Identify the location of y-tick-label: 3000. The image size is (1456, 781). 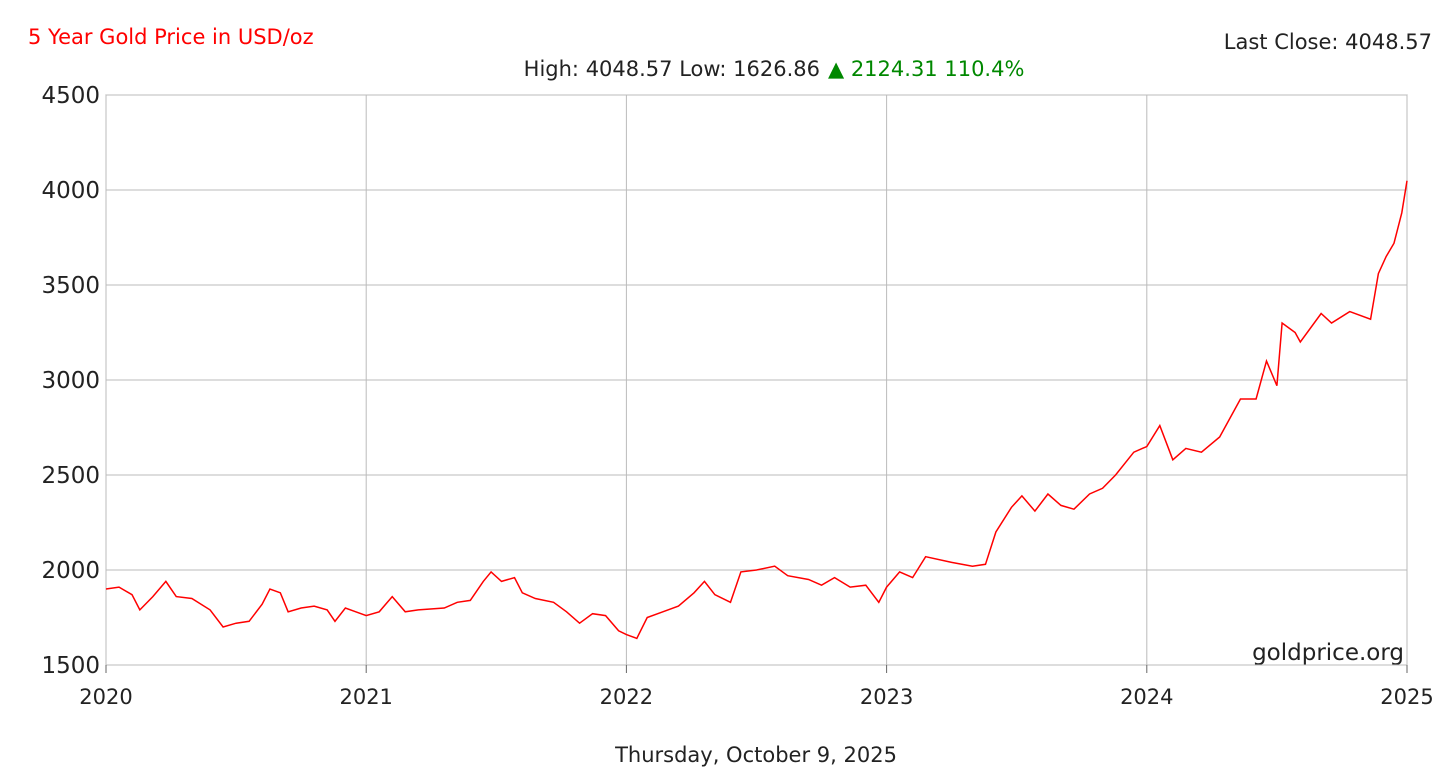
(70, 381).